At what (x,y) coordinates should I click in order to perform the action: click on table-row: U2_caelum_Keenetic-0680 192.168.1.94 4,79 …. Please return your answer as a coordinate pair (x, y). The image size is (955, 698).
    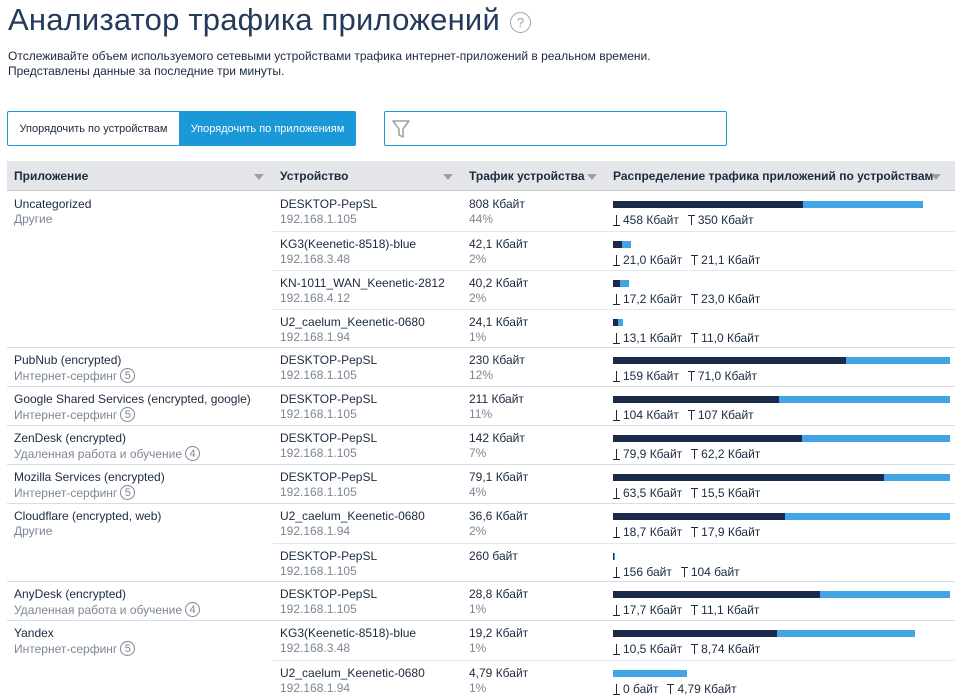
    Looking at the image, I should click on (614, 679).